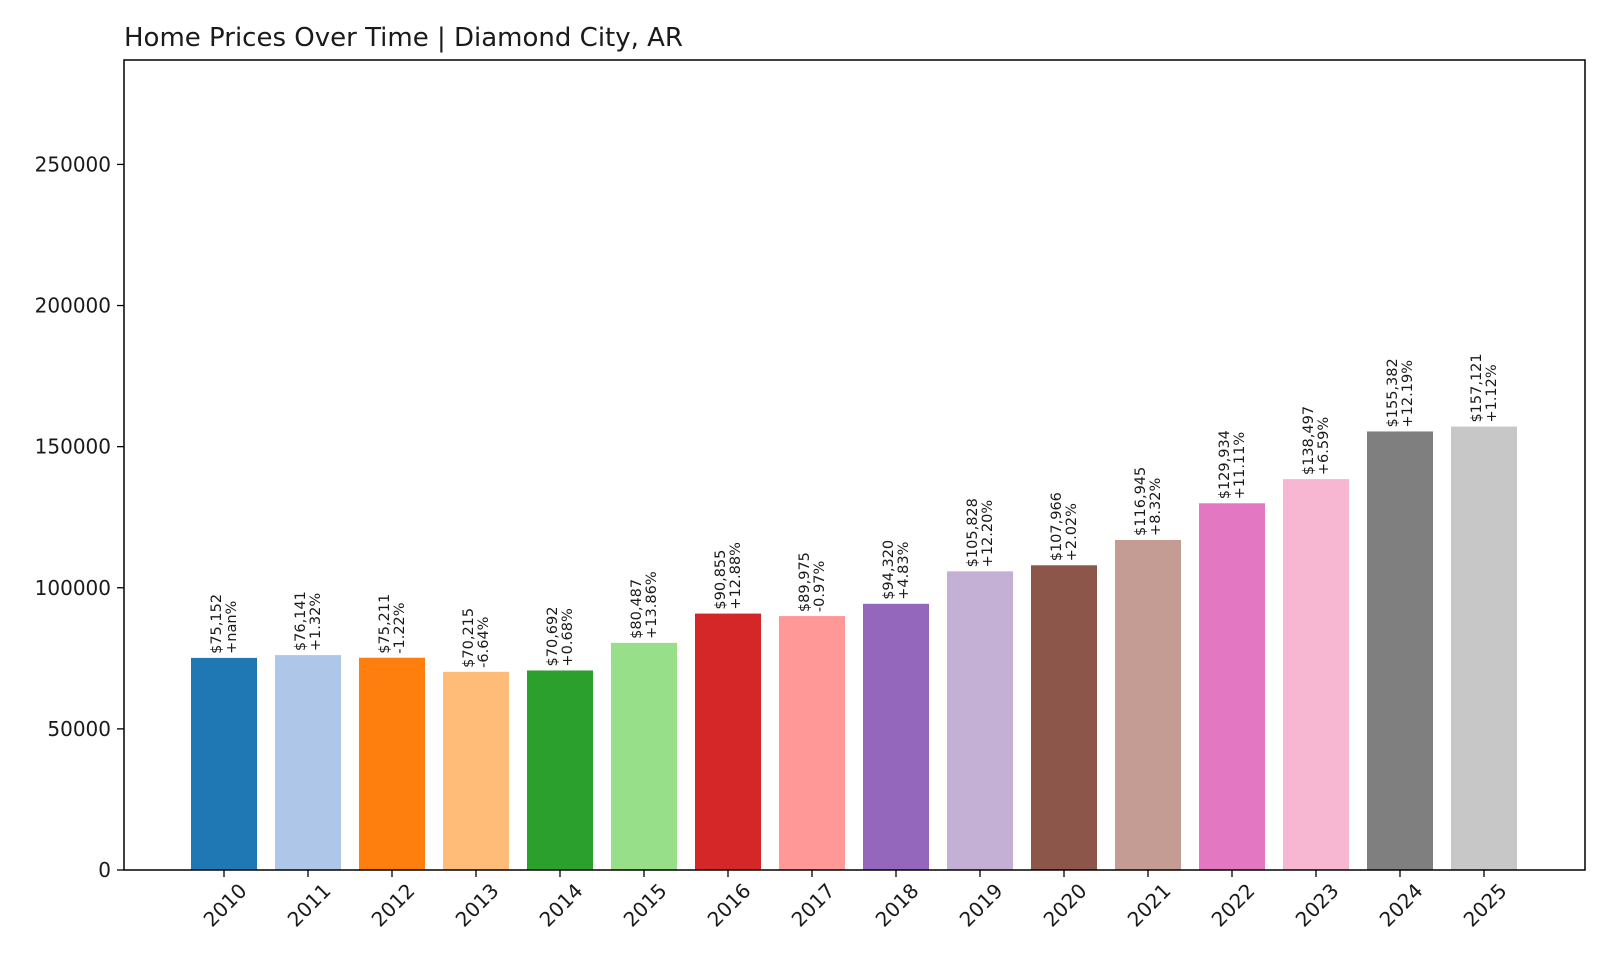 The image size is (1600, 960). What do you see at coordinates (1324, 446) in the screenshot?
I see `bar-change-label: +6.59%` at bounding box center [1324, 446].